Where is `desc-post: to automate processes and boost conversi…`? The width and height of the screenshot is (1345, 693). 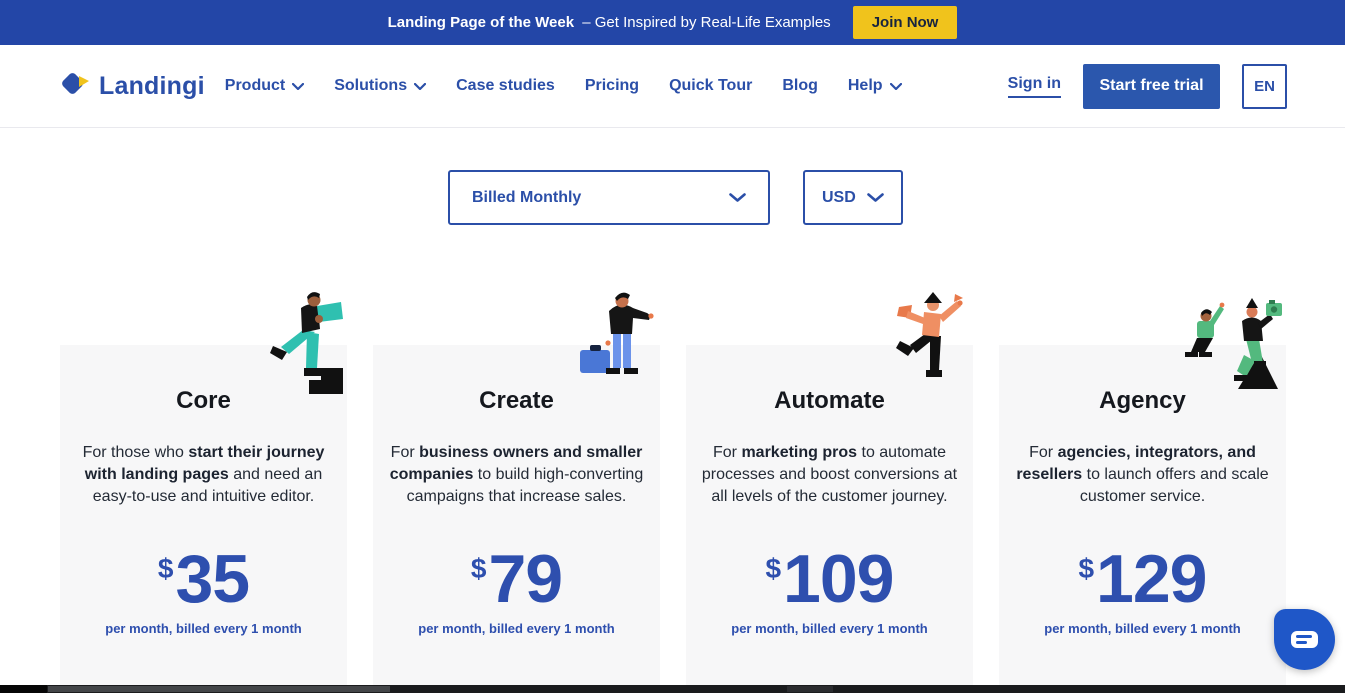 desc-post: to automate processes and boost conversi… is located at coordinates (829, 474).